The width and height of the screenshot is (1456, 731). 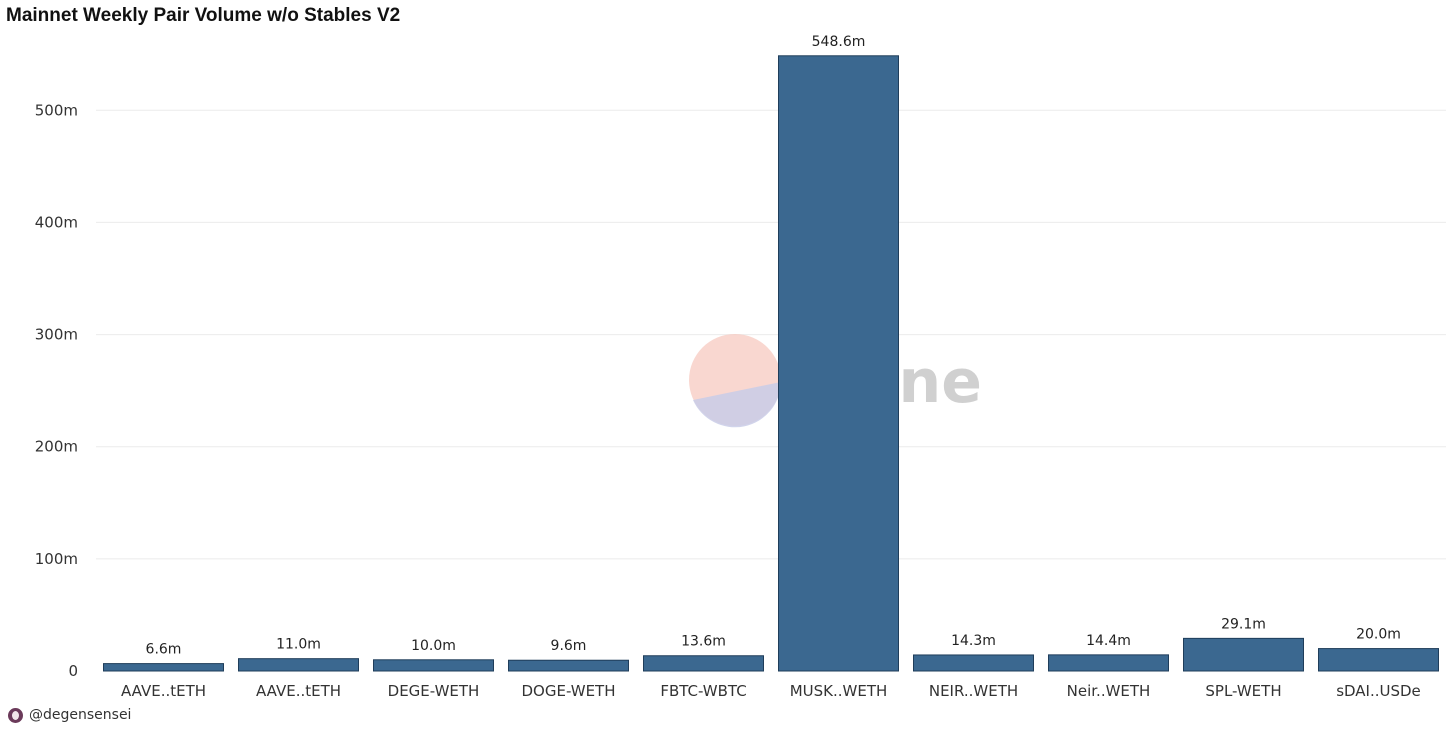 What do you see at coordinates (56, 110) in the screenshot?
I see `y-tick-label: 500m` at bounding box center [56, 110].